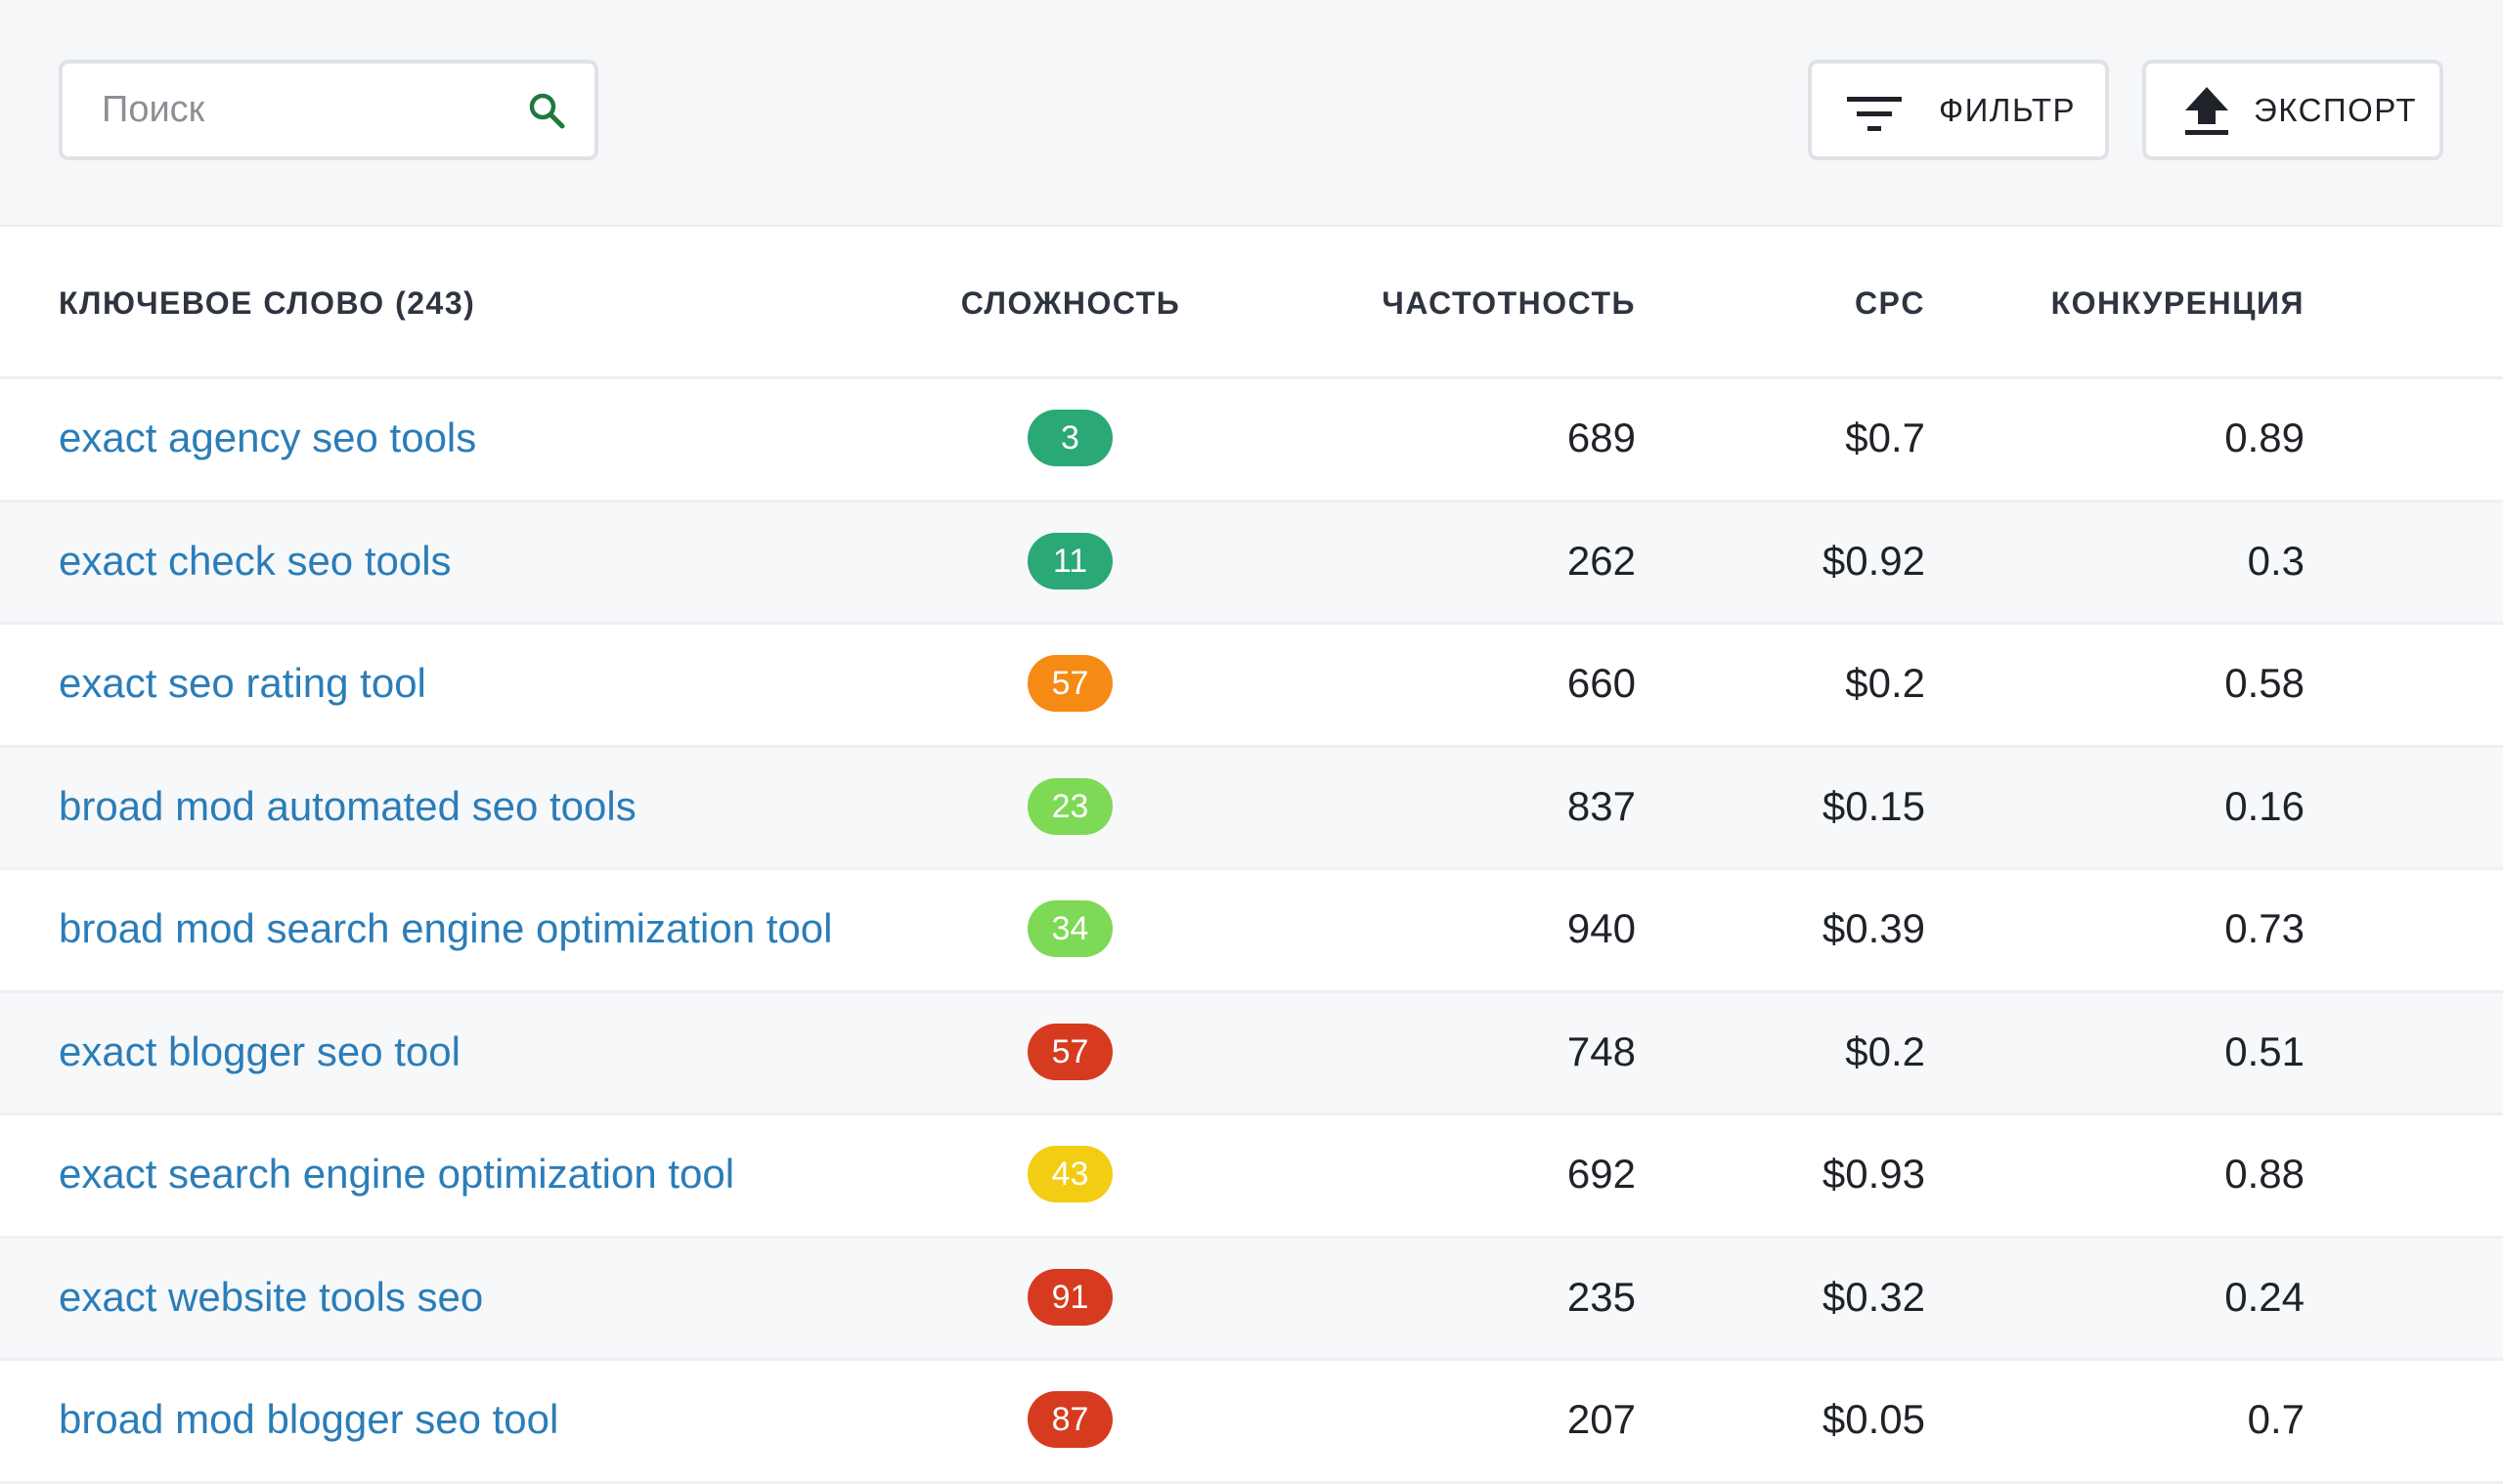  Describe the element at coordinates (1874, 114) in the screenshot. I see `filter-icon` at that location.